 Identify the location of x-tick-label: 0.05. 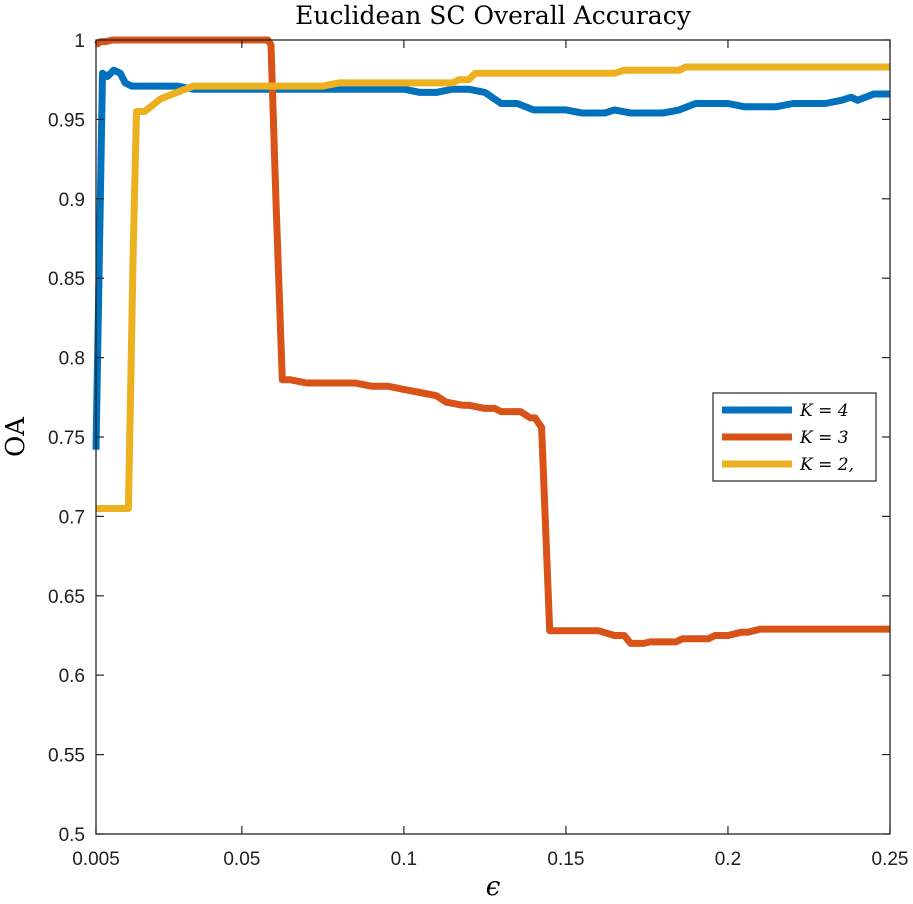
(241, 859).